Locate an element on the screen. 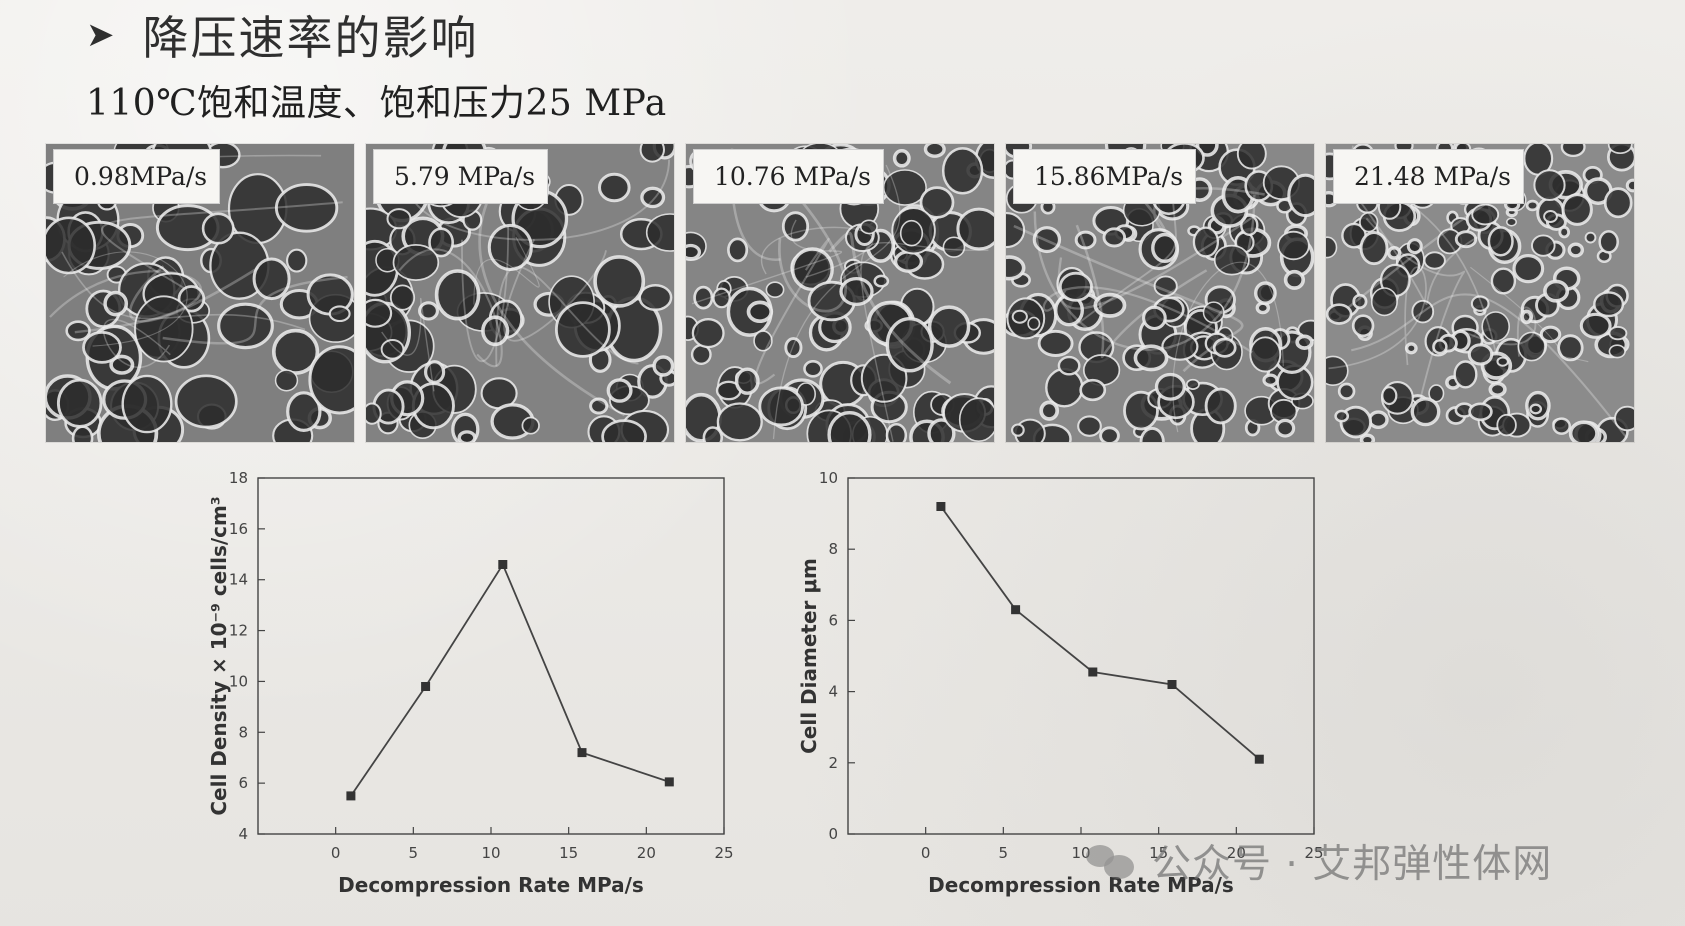 This screenshot has height=926, width=1685. watermark: 公众号 · 艾邦弹性体网 is located at coordinates (1319, 861).